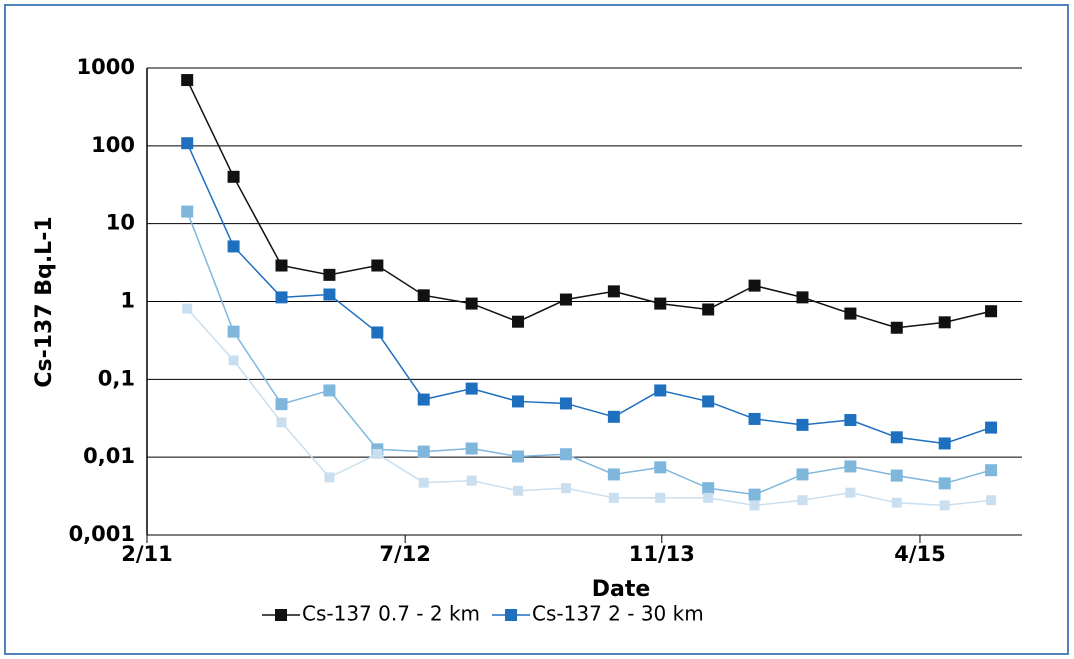 Image resolution: width=1074 pixels, height=659 pixels. What do you see at coordinates (618, 614) in the screenshot?
I see `legend-label: Cs-137 2 - 30 km` at bounding box center [618, 614].